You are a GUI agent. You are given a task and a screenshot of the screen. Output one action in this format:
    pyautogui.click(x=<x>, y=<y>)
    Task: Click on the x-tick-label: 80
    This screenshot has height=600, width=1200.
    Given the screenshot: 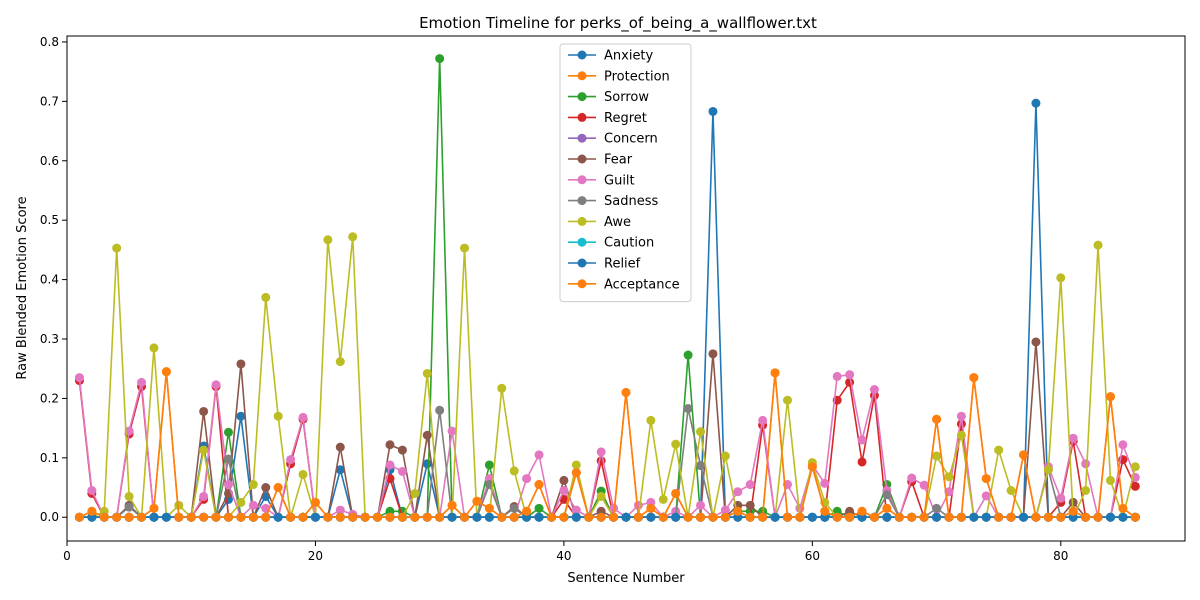 What is the action you would take?
    pyautogui.click(x=1060, y=556)
    